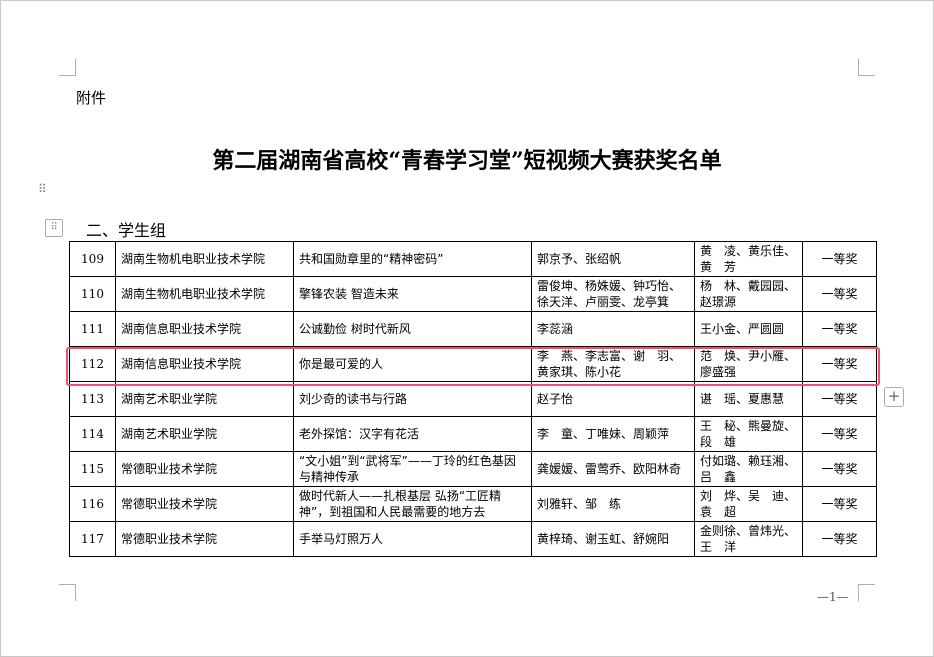  What do you see at coordinates (748, 259) in the screenshot?
I see `cell-teachers: 黄 凌、黄乐佳、黄 芳` at bounding box center [748, 259].